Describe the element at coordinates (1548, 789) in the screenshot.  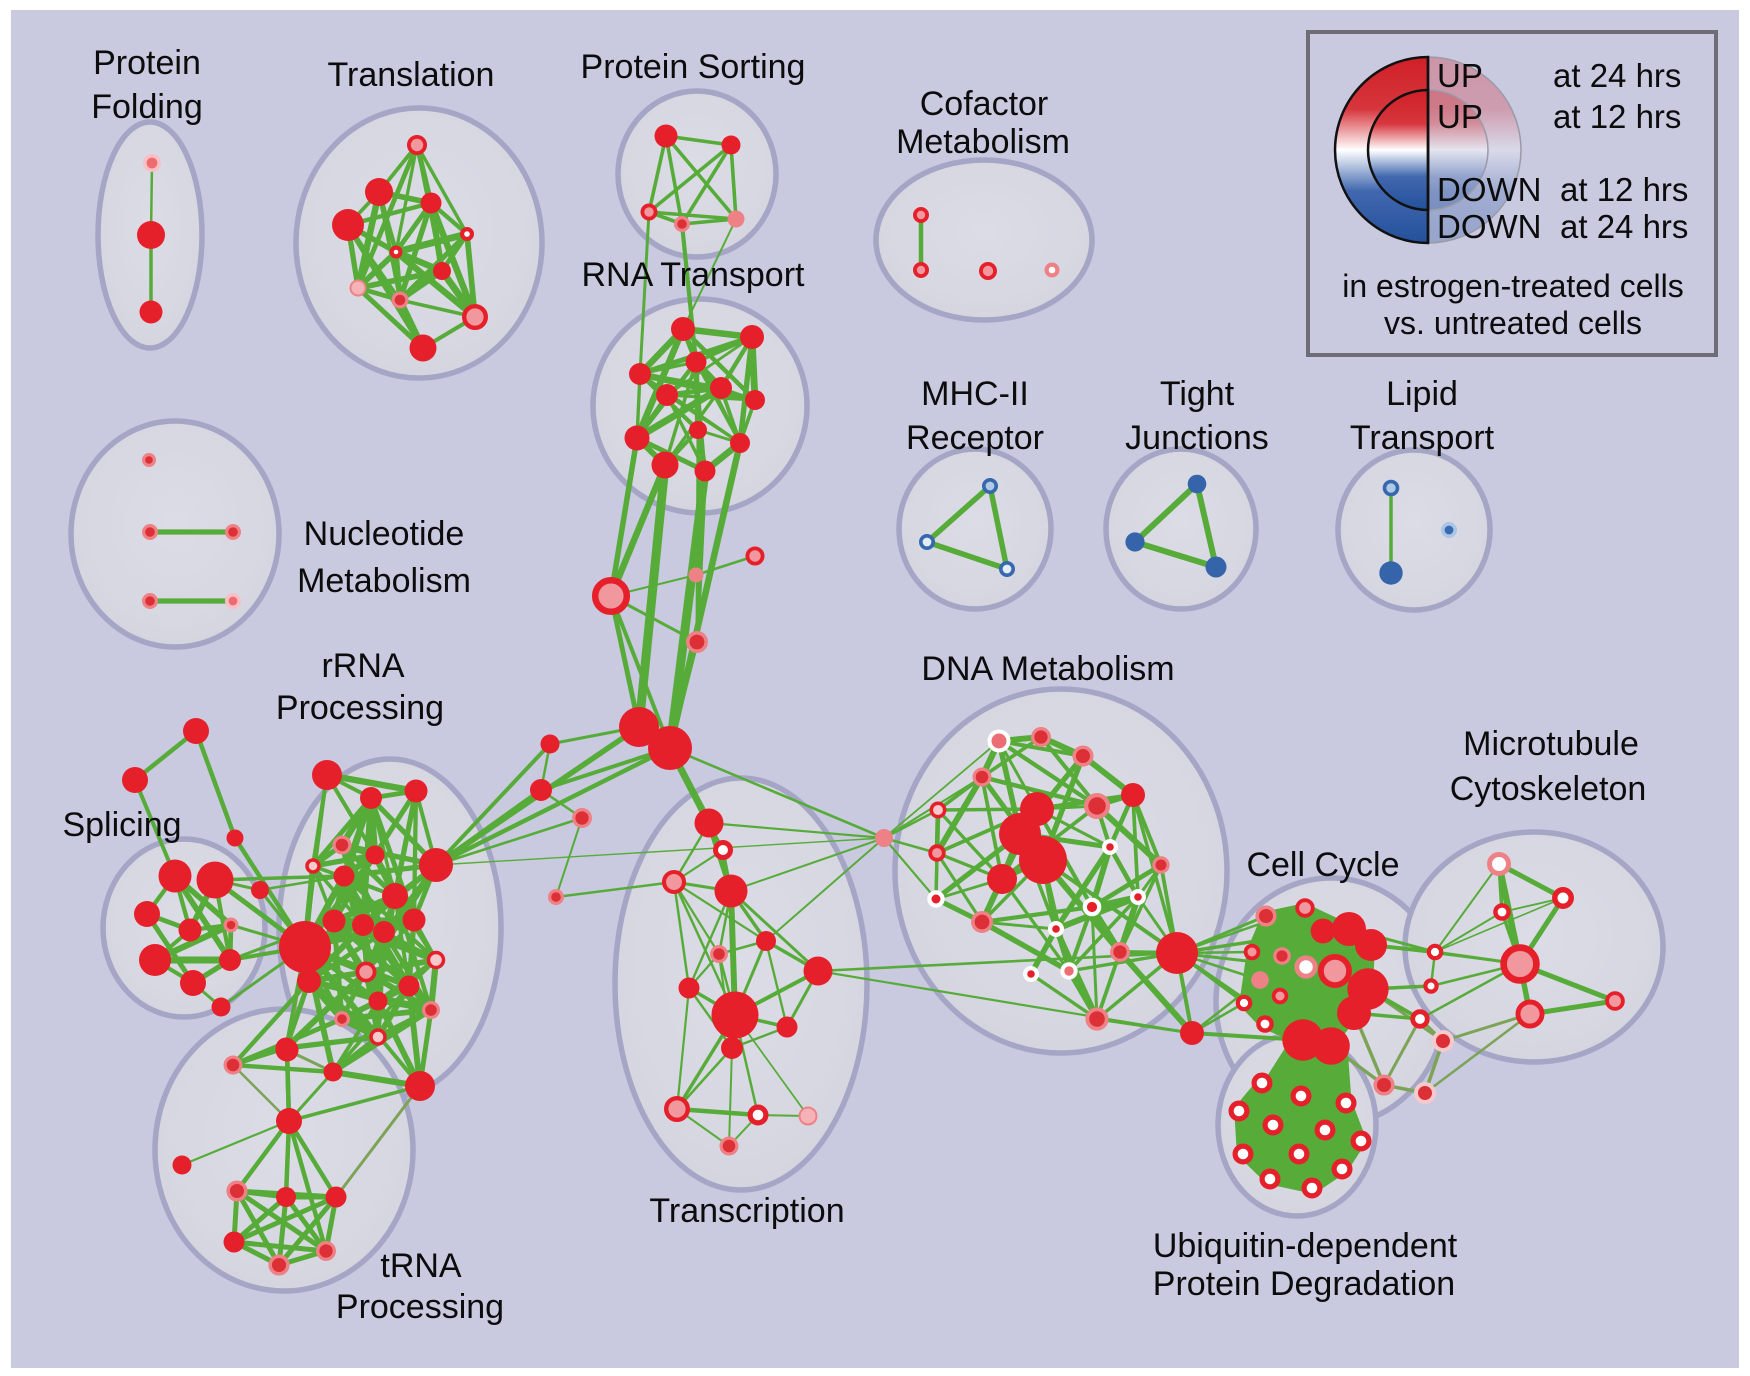
I see `svg-text: Cytoskeleton` at that location.